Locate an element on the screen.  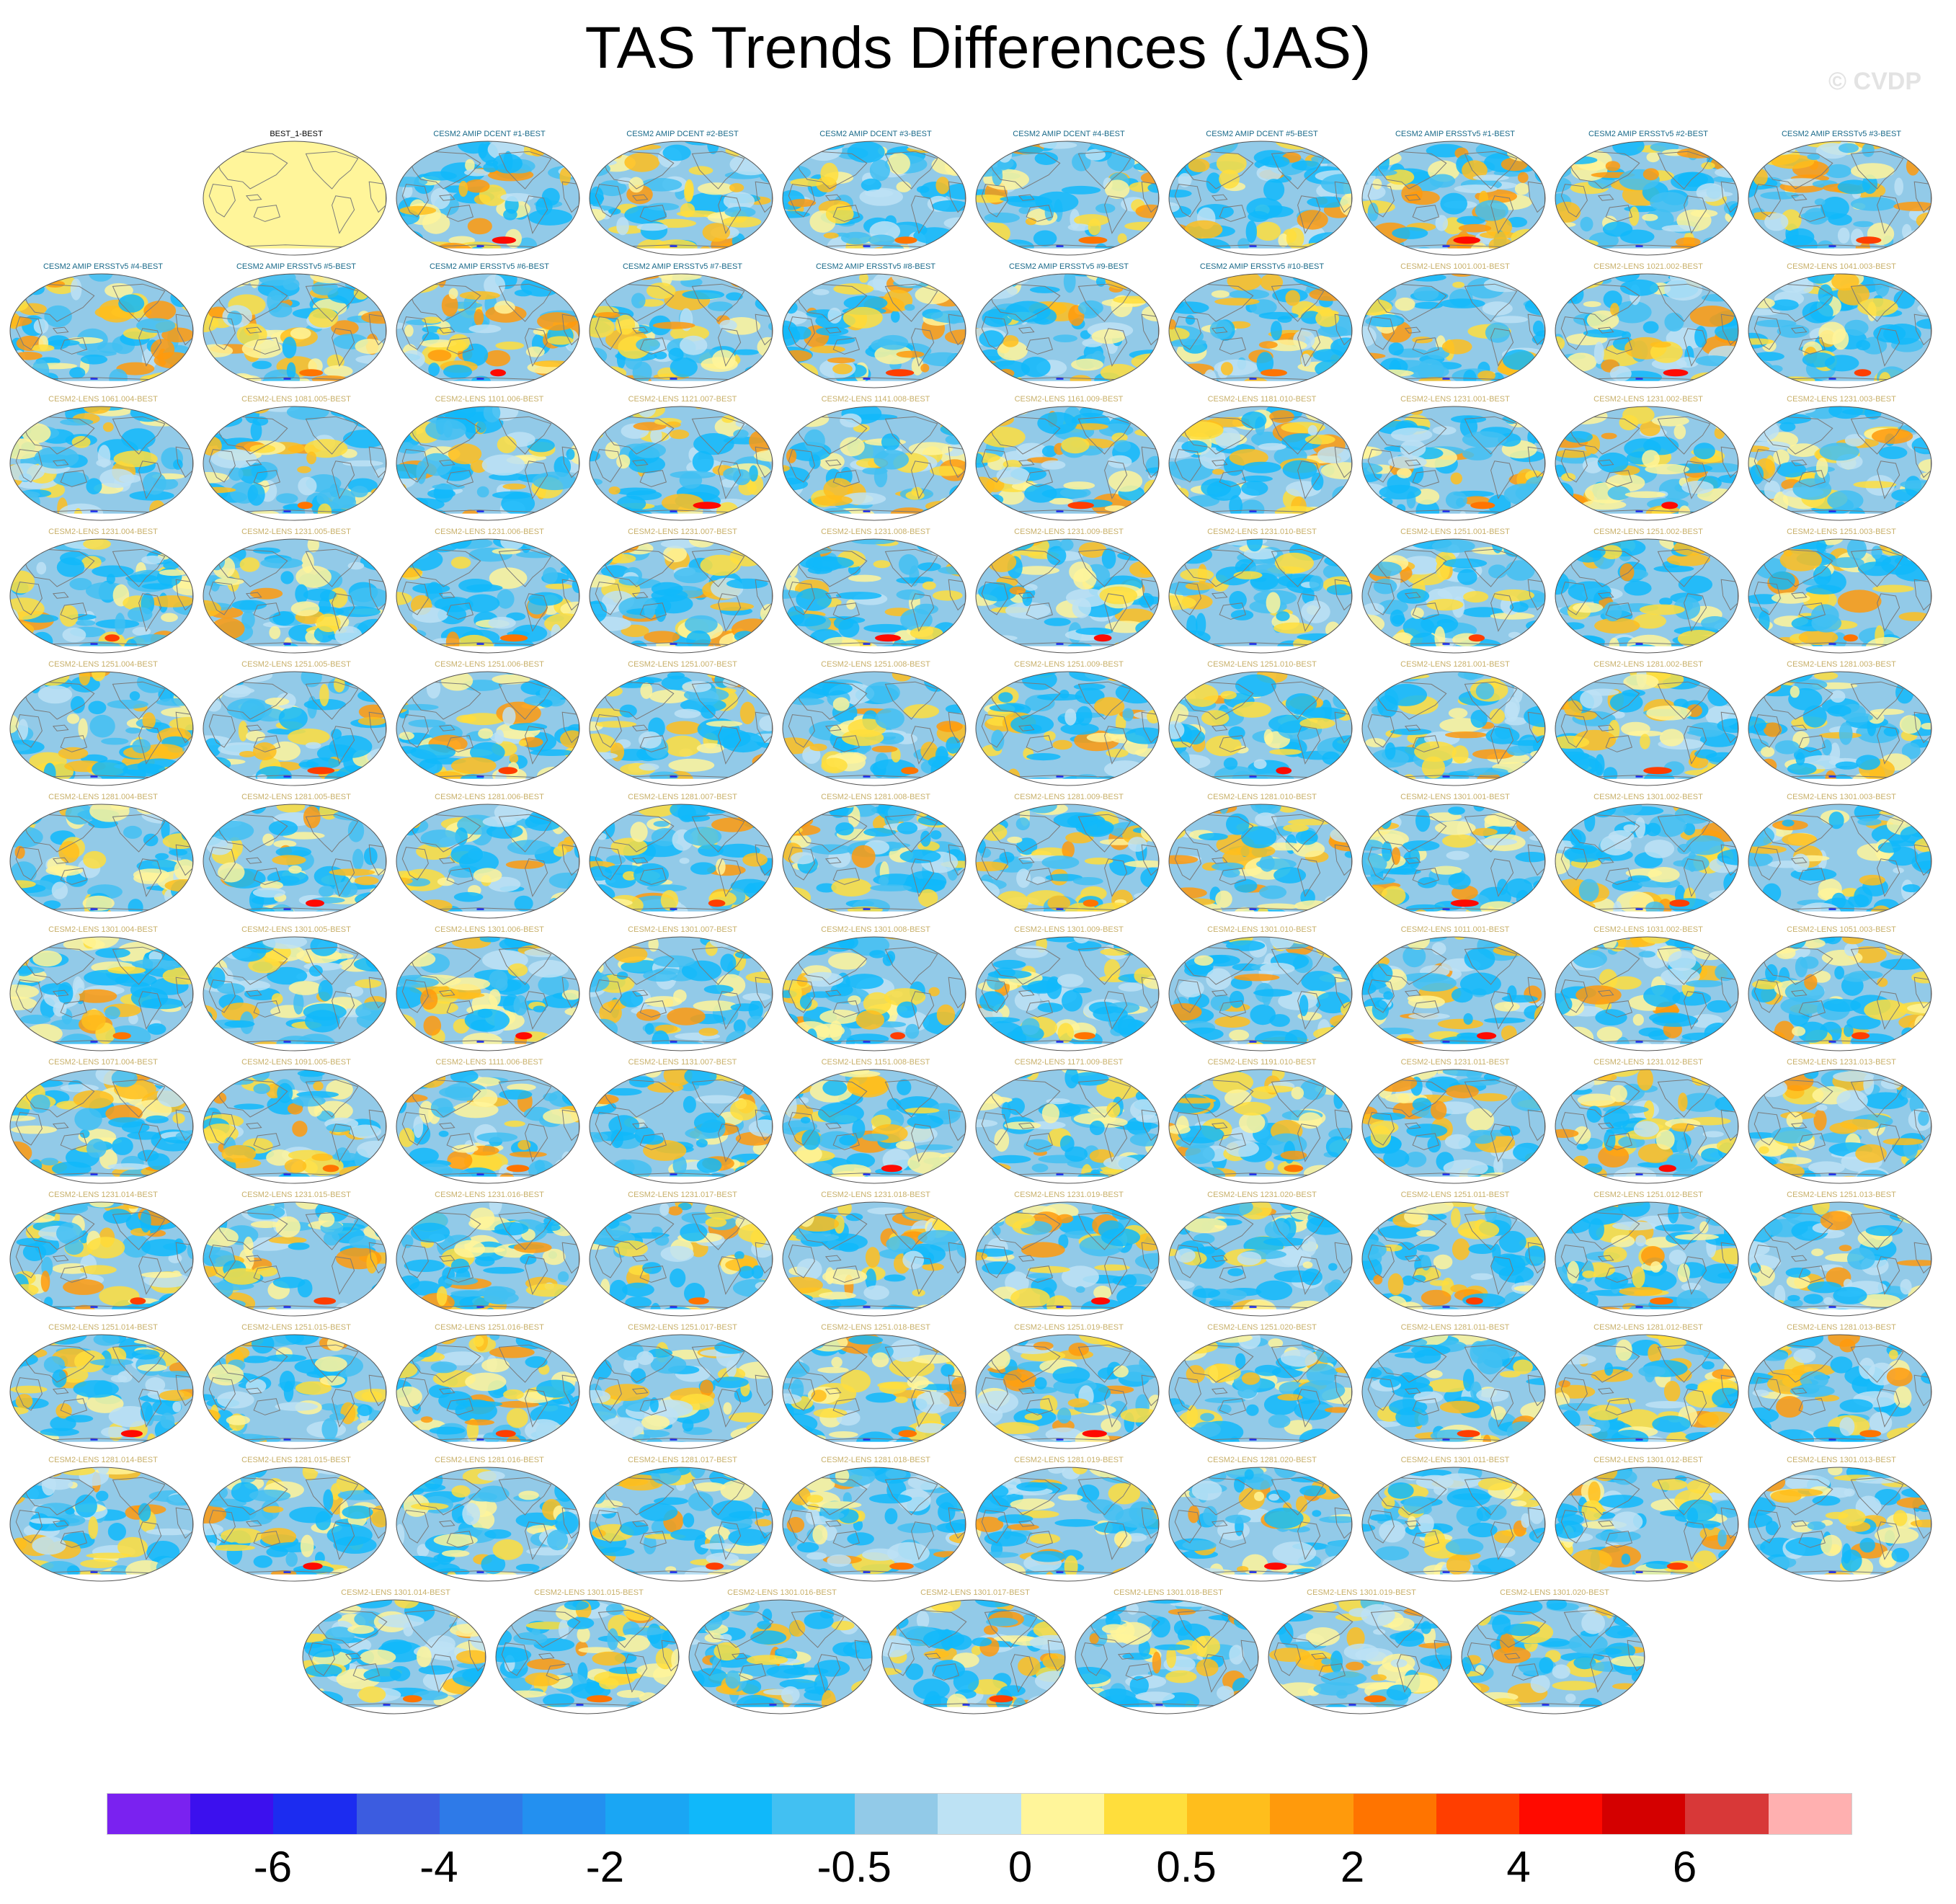
panel-title: CESM2-LENS 1101.006-BEST is located at coordinates (489, 399).